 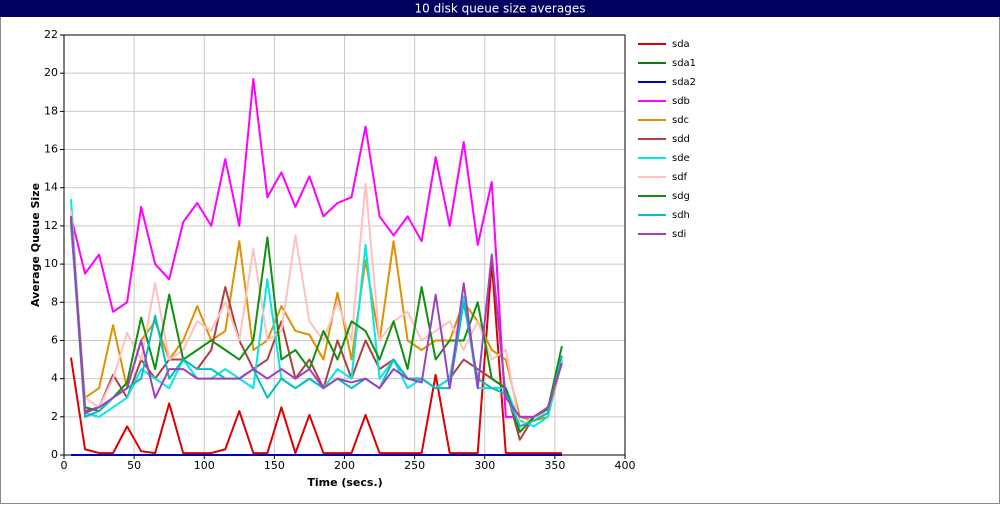 What do you see at coordinates (54, 416) in the screenshot?
I see `y-tick-label: 2` at bounding box center [54, 416].